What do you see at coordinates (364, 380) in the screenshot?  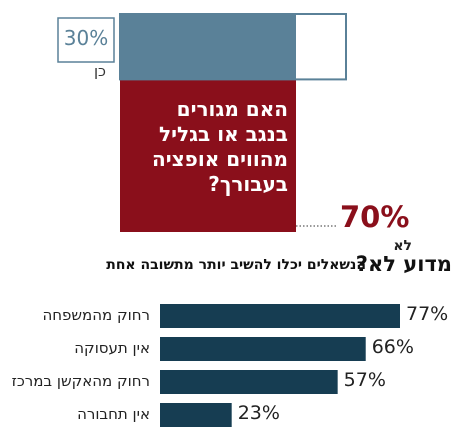 I see `value-label: 57%` at bounding box center [364, 380].